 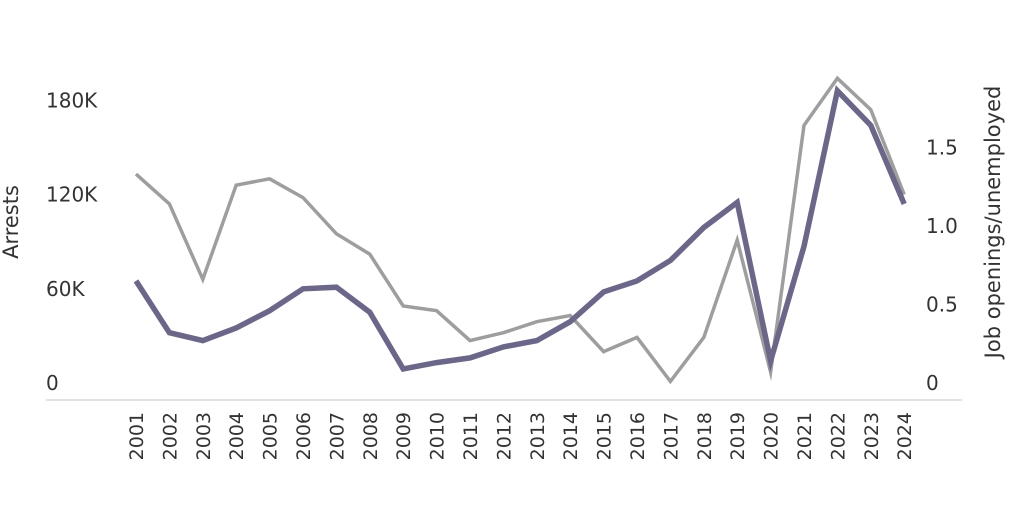 What do you see at coordinates (993, 223) in the screenshot?
I see `right-axis-title: Job openings/unemployed` at bounding box center [993, 223].